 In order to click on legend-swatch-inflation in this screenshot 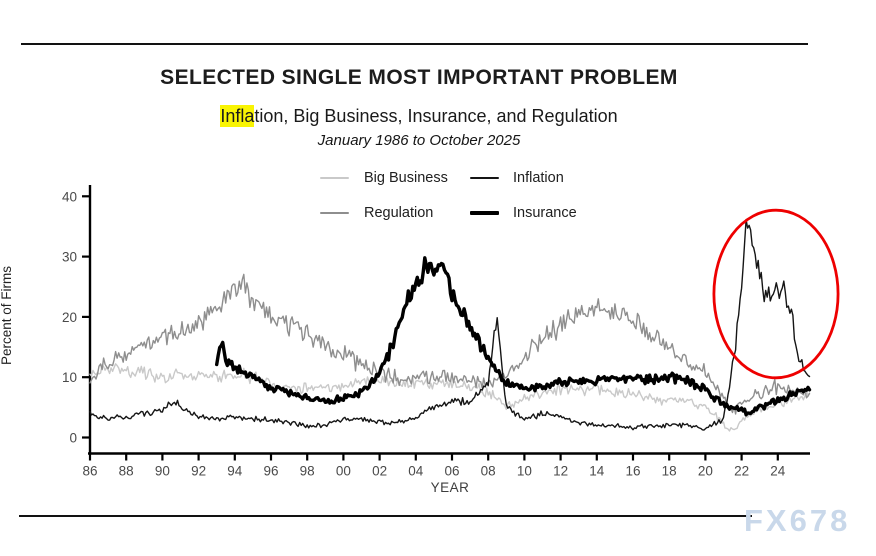, I will do `click(484, 178)`.